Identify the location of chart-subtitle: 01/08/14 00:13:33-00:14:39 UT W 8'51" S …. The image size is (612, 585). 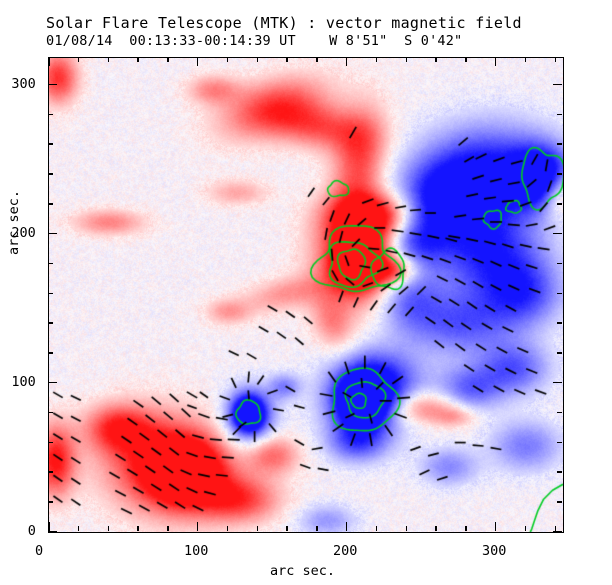
(254, 41).